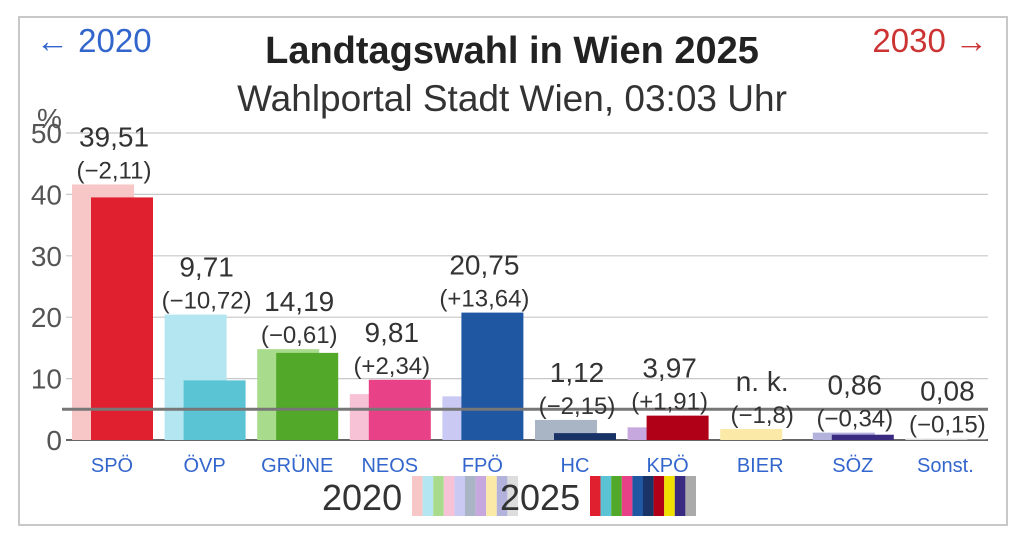 This screenshot has width=1024, height=544. What do you see at coordinates (112, 466) in the screenshot?
I see `category-label: SPÖ` at bounding box center [112, 466].